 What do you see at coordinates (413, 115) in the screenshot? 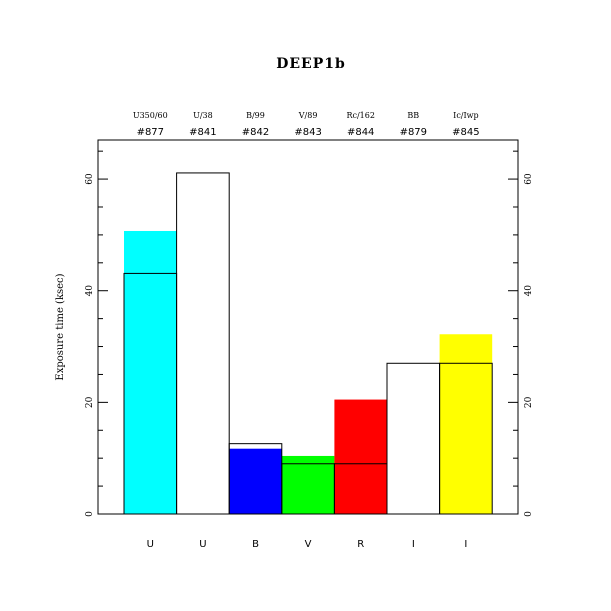
I see `filter-name-label: BB` at bounding box center [413, 115].